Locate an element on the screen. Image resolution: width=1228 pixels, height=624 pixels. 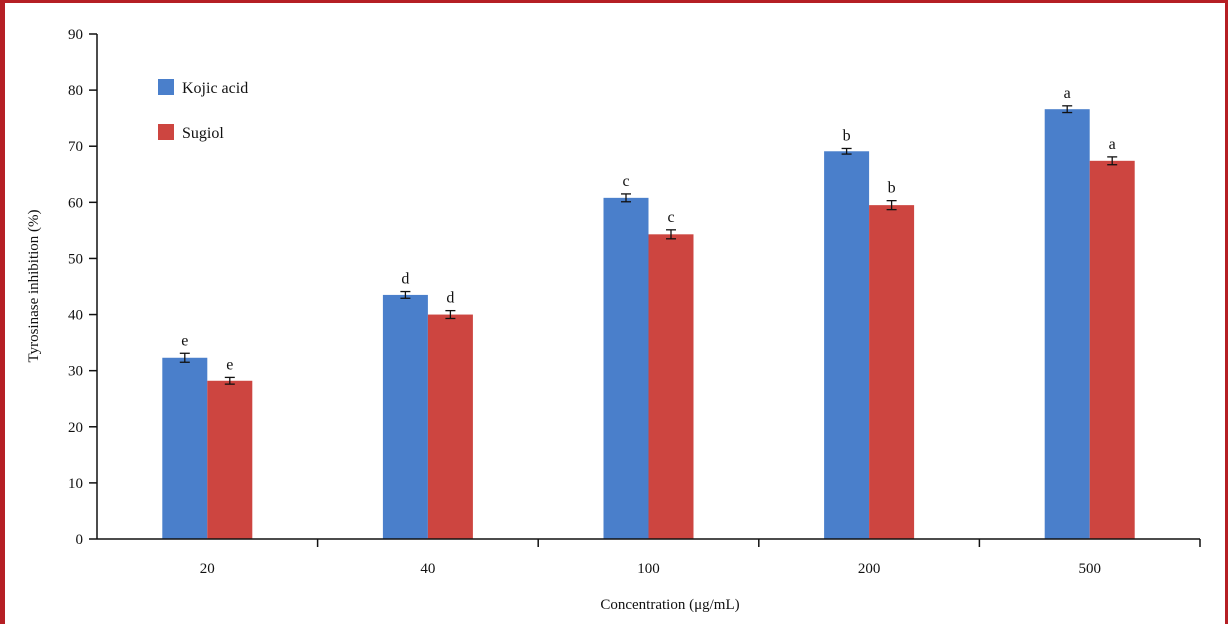
y-tick-label: 90 is located at coordinates (75, 35).